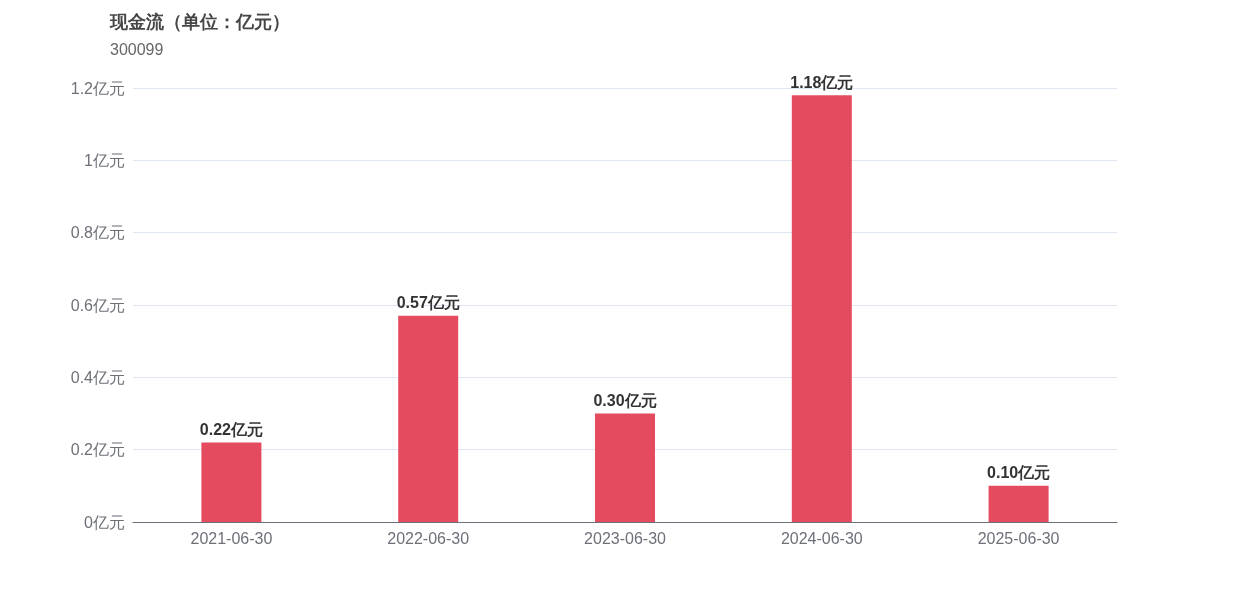  I want to click on x-tick-label: 2021-06-30, so click(231, 538).